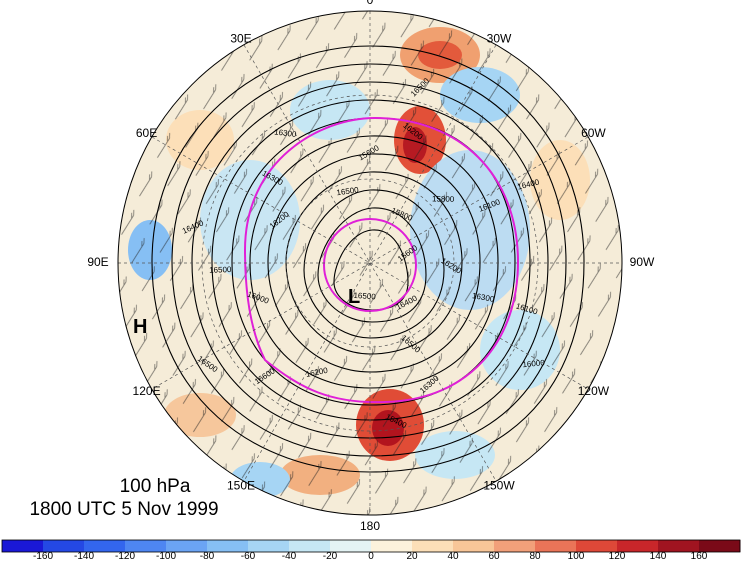 The width and height of the screenshot is (742, 561). I want to click on longitude-label: 60W, so click(593, 133).